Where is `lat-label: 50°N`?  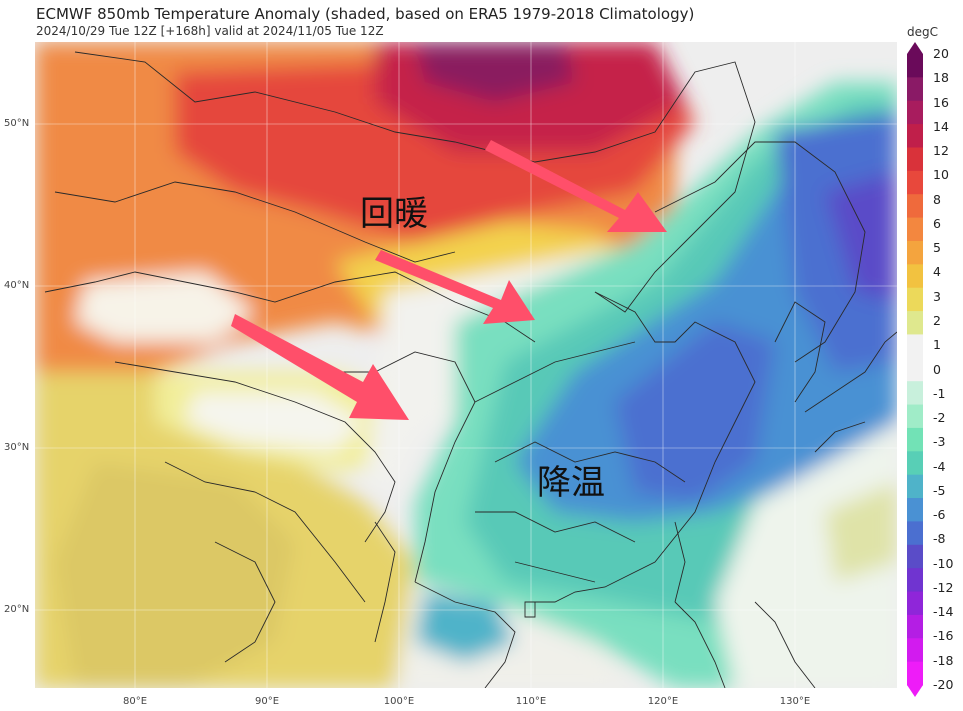 lat-label: 50°N is located at coordinates (17, 123).